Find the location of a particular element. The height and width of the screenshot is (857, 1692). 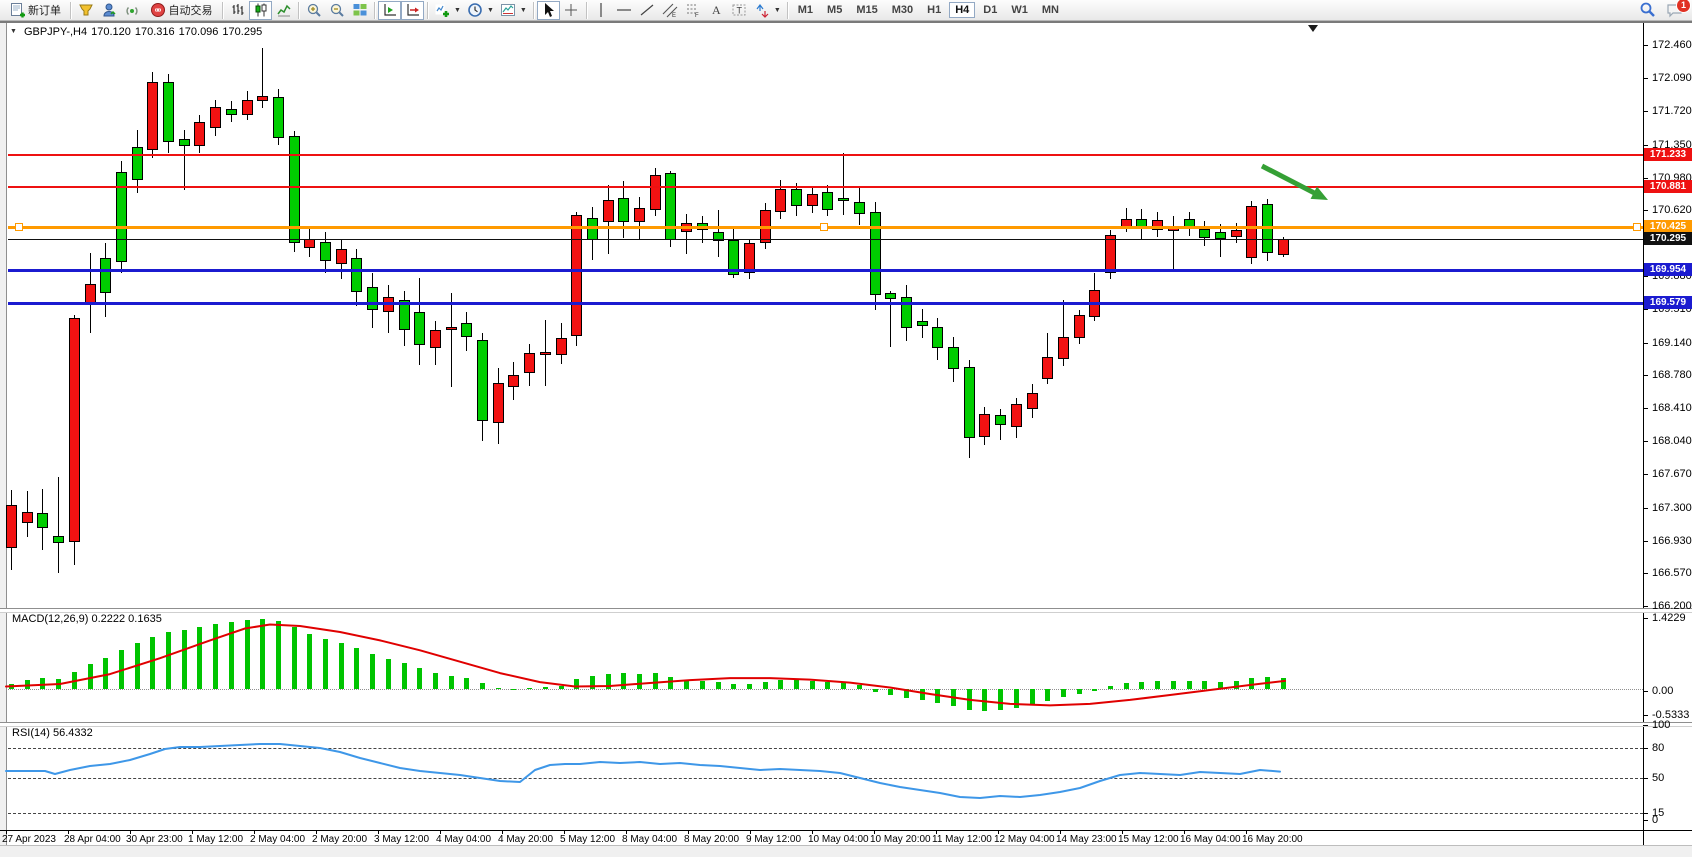

current-price-line is located at coordinates (825, 239).